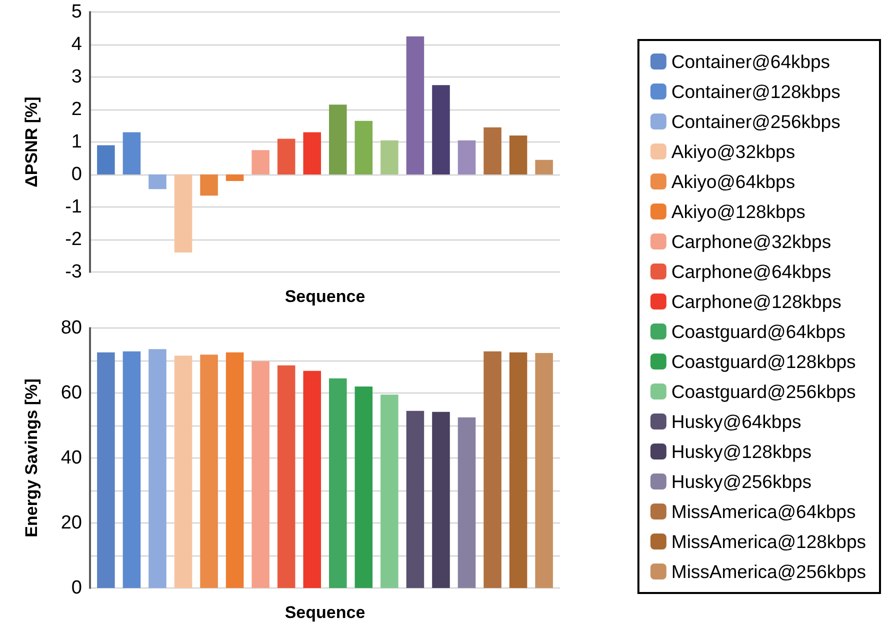  Describe the element at coordinates (73, 239) in the screenshot. I see `y-tick-label: -2` at that location.